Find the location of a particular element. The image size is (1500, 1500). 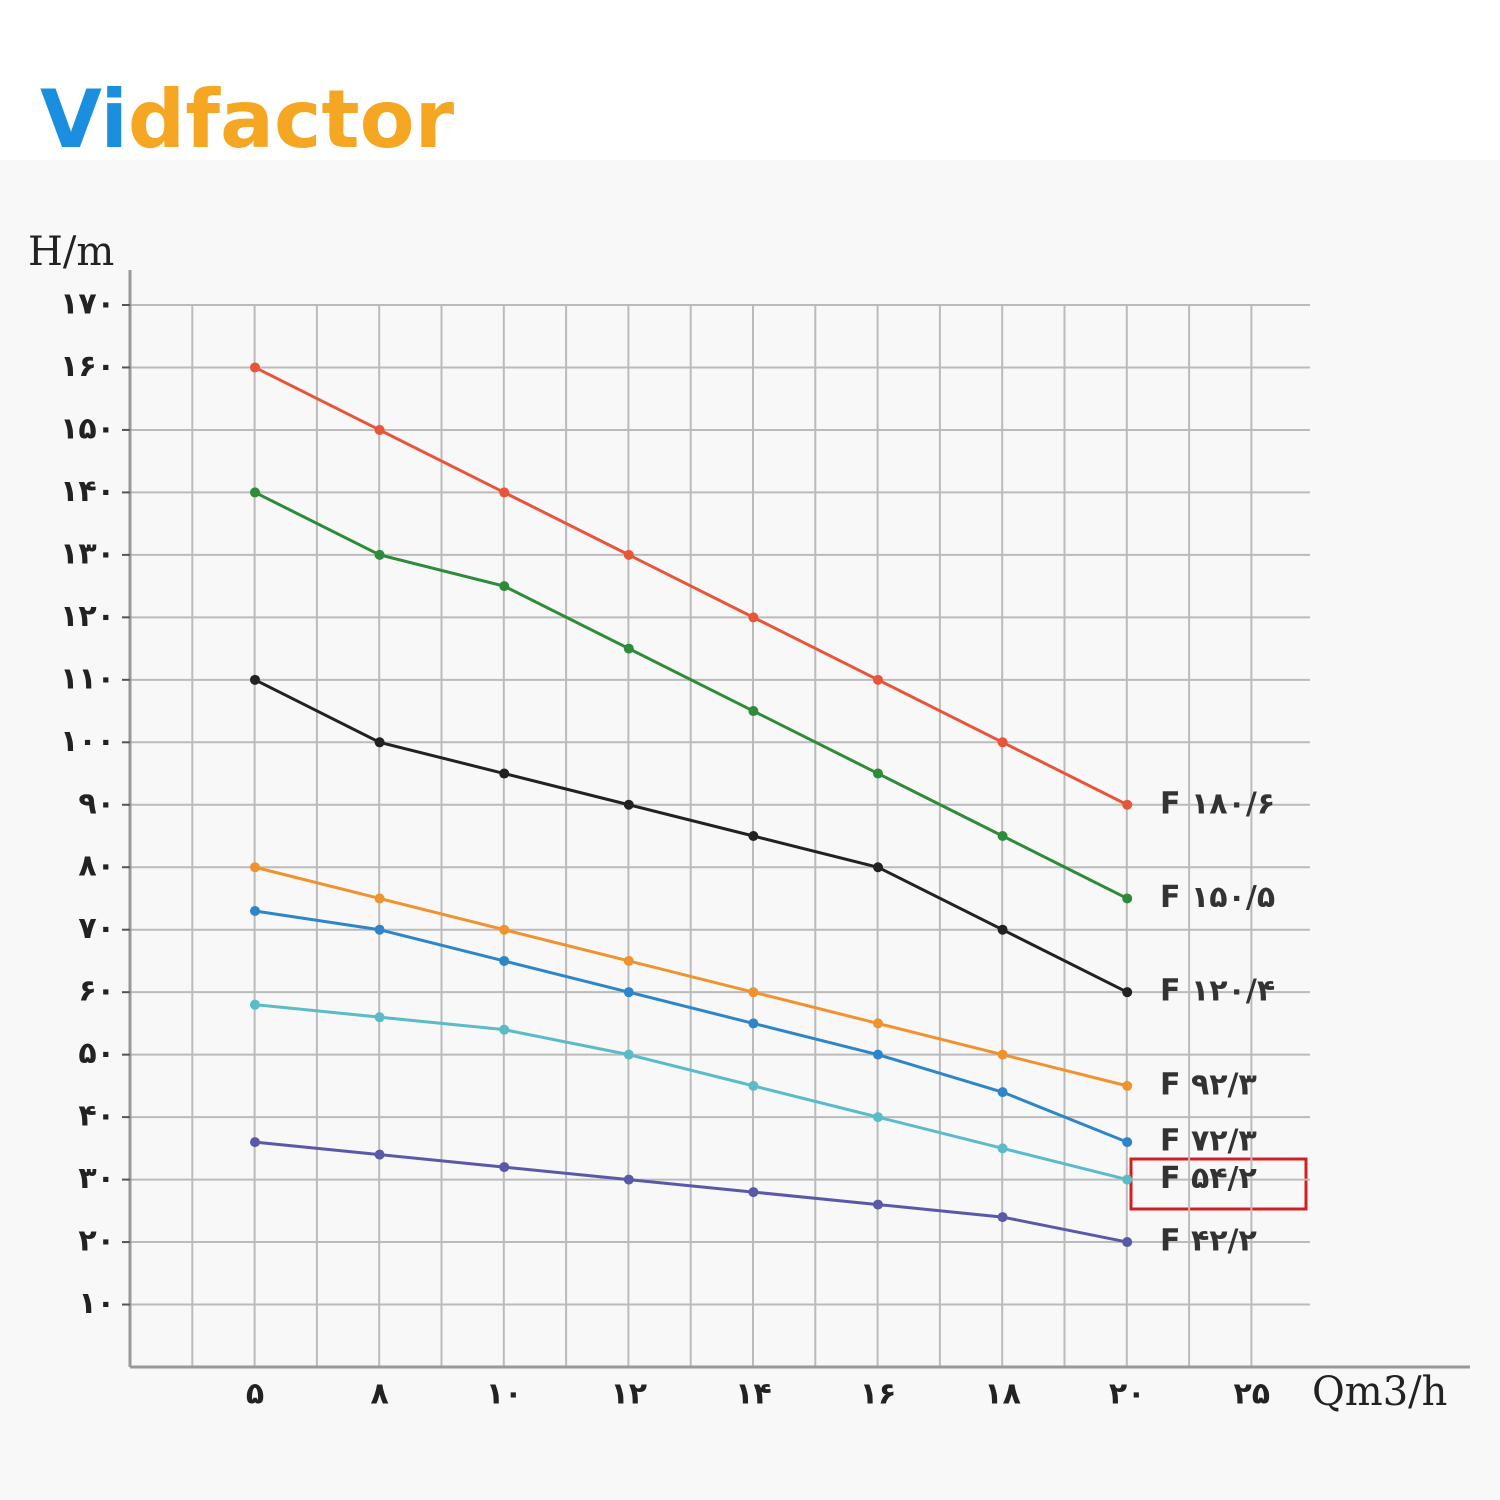

x-tick-label: ۱۸ is located at coordinates (1002, 1394).